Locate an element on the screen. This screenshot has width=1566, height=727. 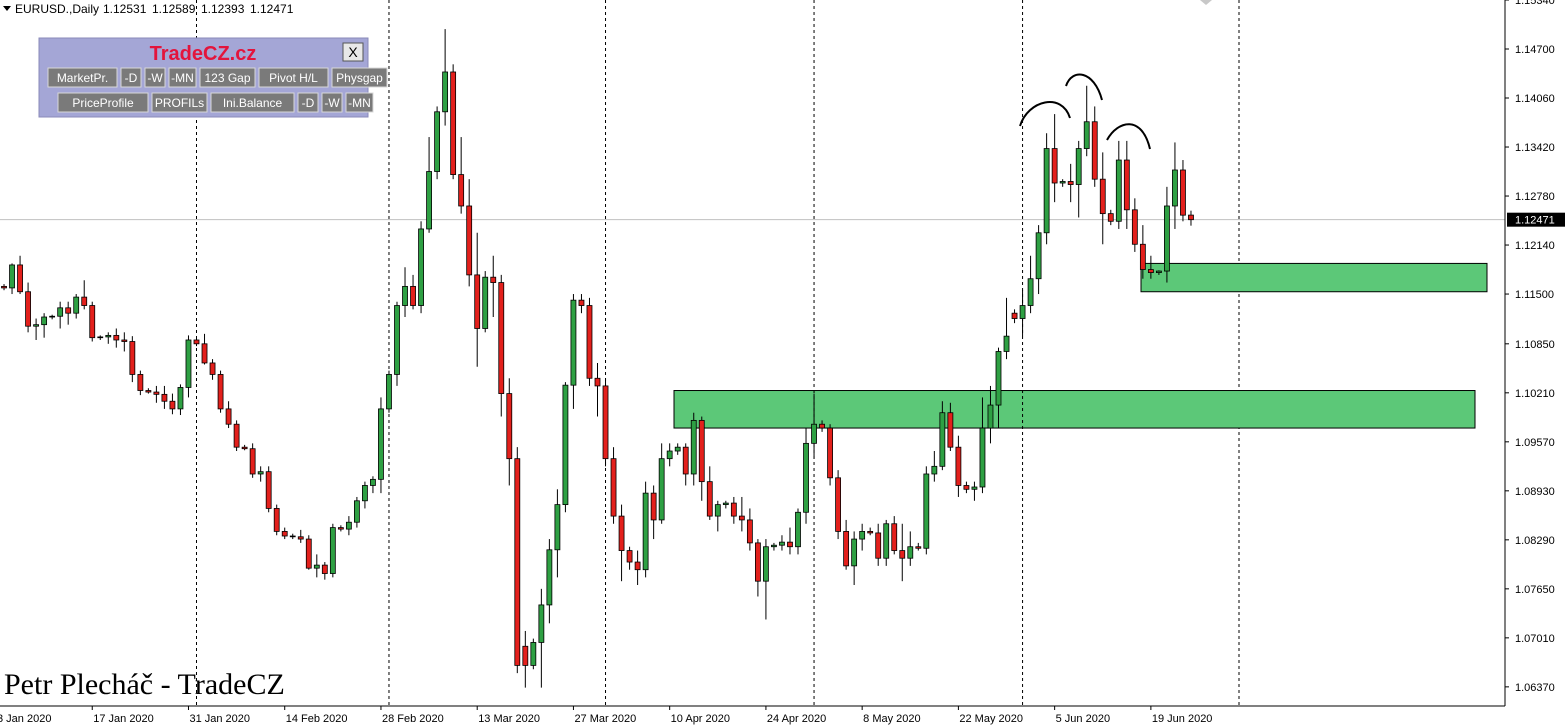
panel-button-label: 123 Gap is located at coordinates (227, 78).